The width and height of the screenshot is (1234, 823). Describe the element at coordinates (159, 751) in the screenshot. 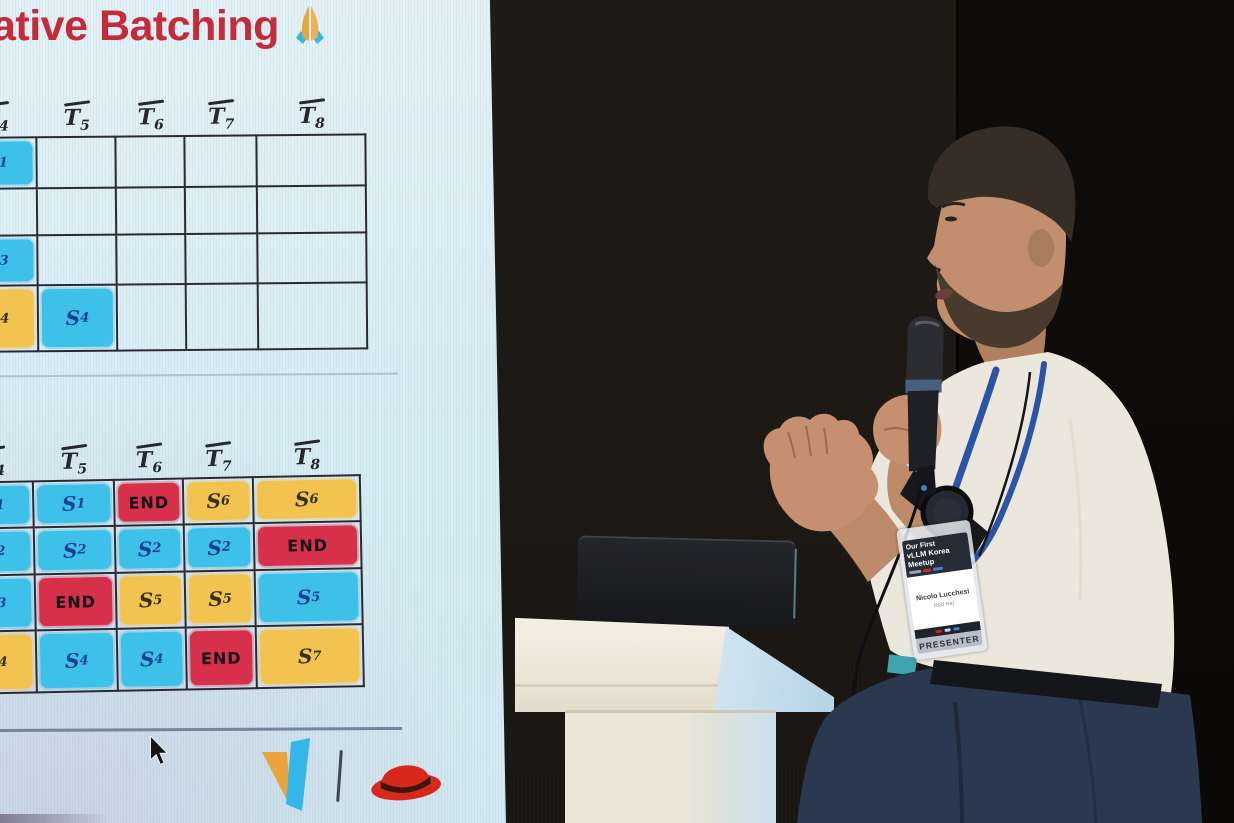

I see `mouse-cursor` at that location.